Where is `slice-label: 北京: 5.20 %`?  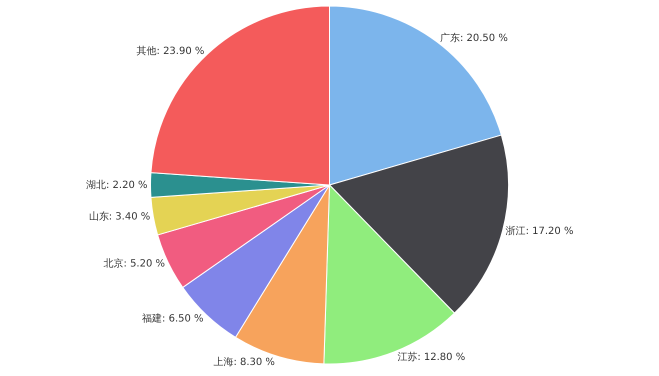
slice-label: 北京: 5.20 % is located at coordinates (135, 263).